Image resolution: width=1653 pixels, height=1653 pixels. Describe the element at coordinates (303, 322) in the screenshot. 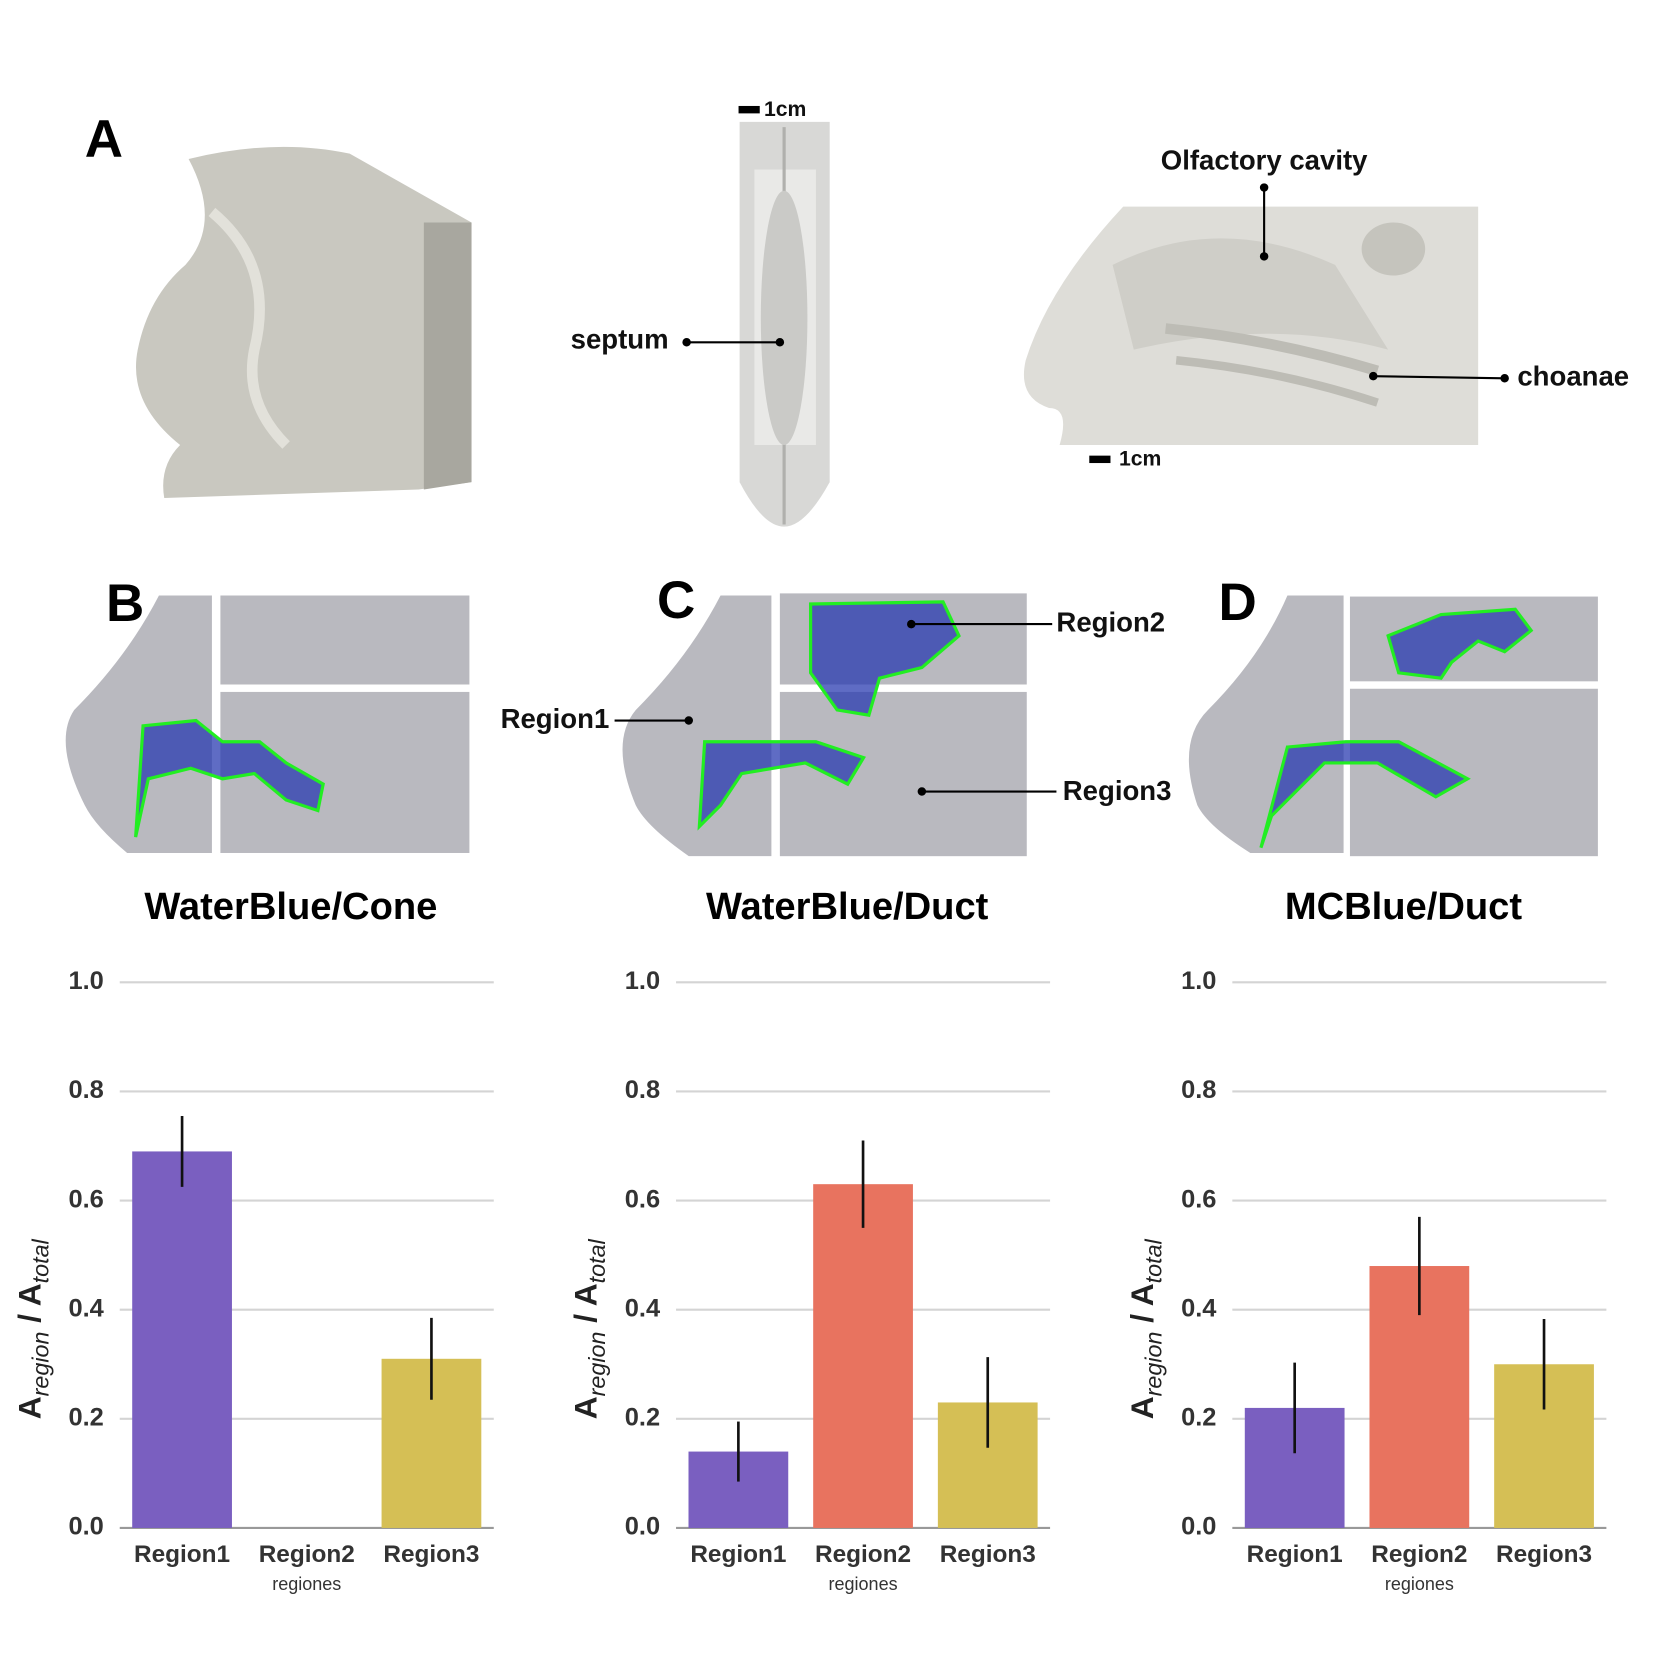

I see `nose-model-3d` at that location.